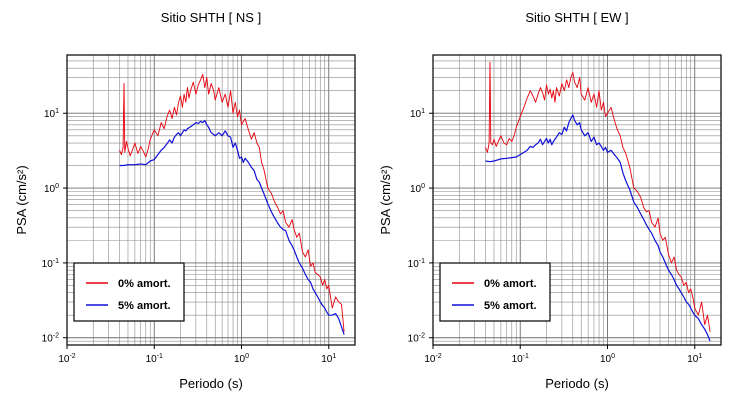 Image resolution: width=730 pixels, height=400 pixels. Describe the element at coordinates (576, 17) in the screenshot. I see `chart-title: Sitio SHTH [ EW ]` at that location.